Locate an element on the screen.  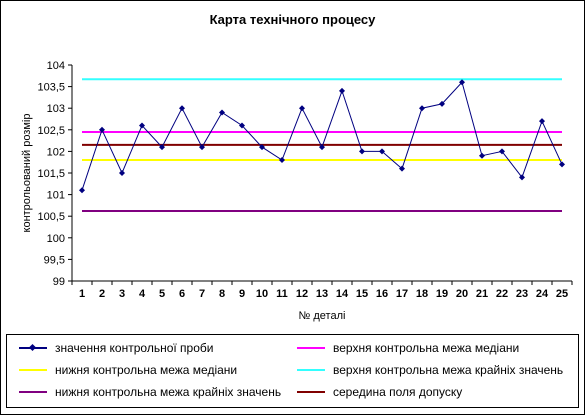
x-tick-label: 25 is located at coordinates (562, 294).